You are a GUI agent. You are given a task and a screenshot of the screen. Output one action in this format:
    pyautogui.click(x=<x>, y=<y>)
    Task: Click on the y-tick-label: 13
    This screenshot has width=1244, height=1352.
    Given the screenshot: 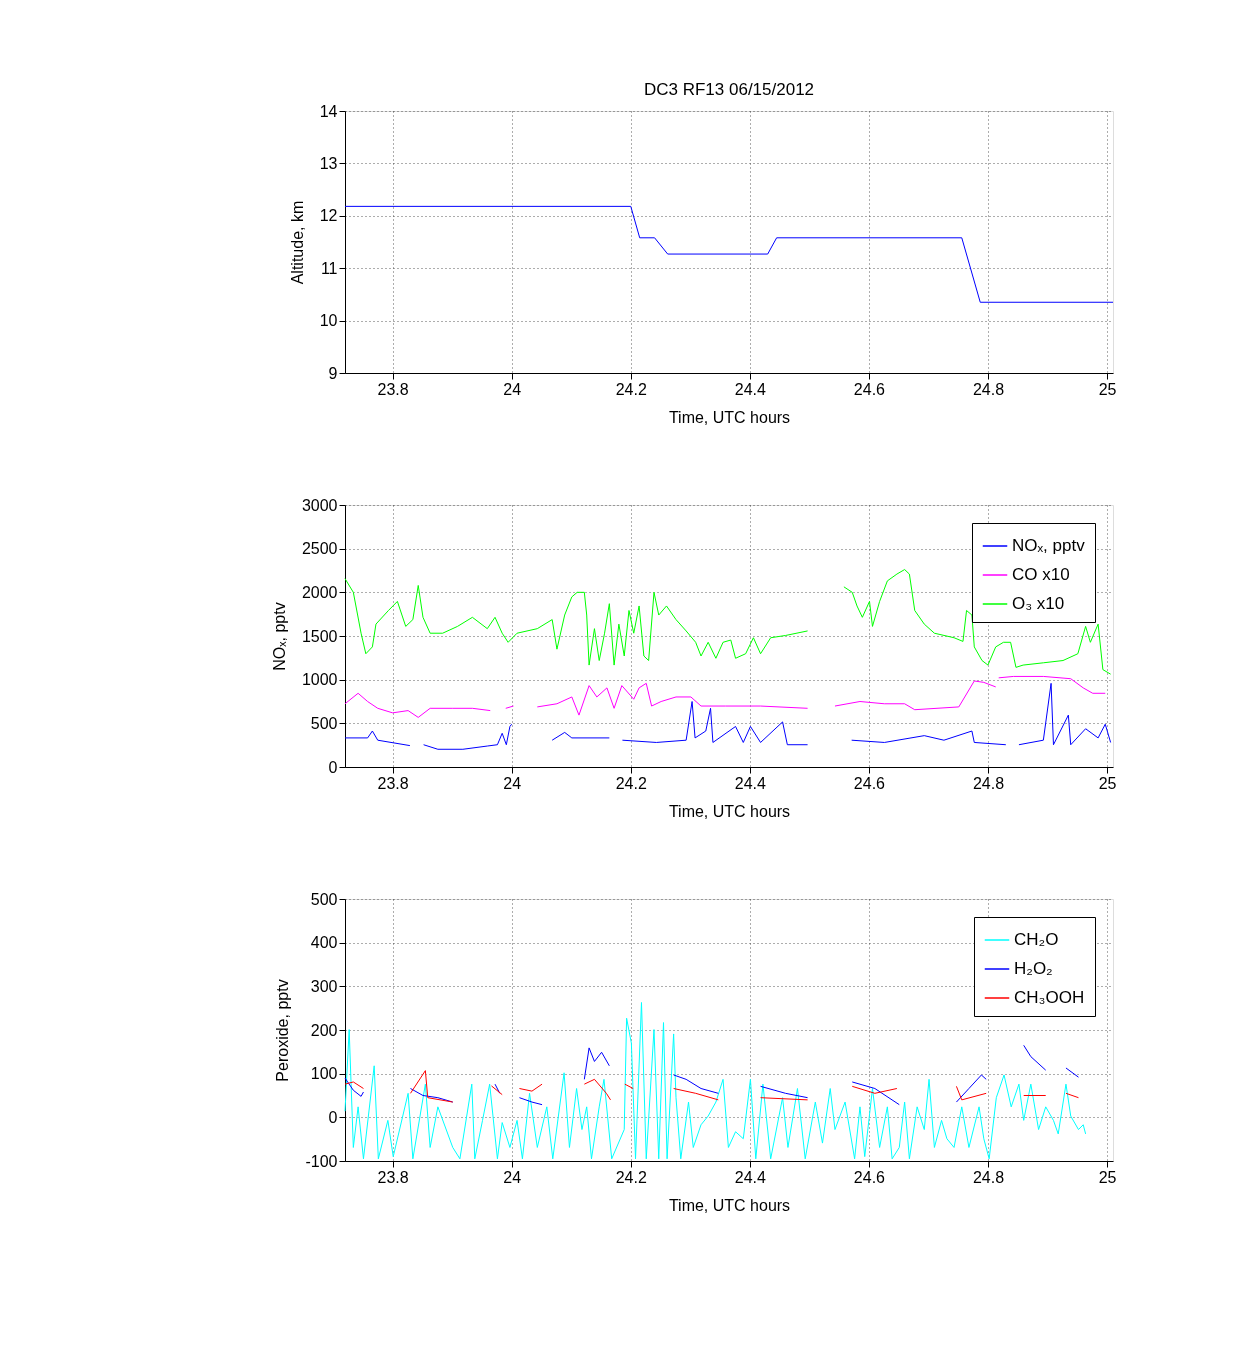 What is the action you would take?
    pyautogui.click(x=328, y=163)
    